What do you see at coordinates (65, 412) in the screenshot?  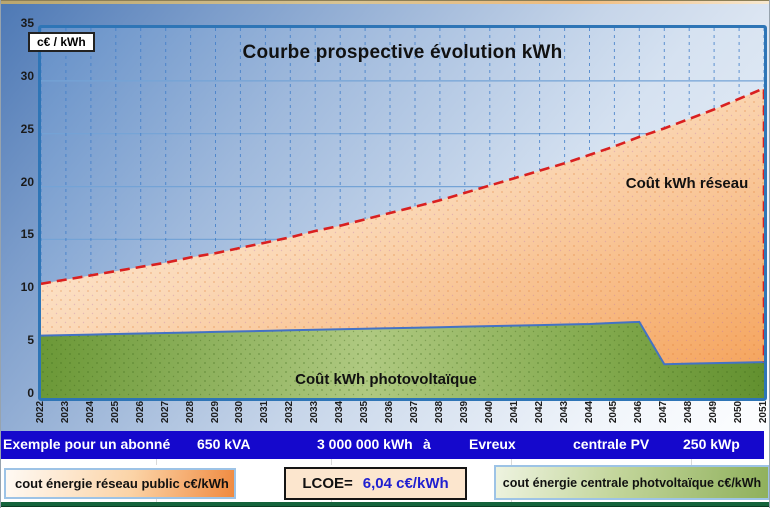 I see `x-tick-label: 2023` at bounding box center [65, 412].